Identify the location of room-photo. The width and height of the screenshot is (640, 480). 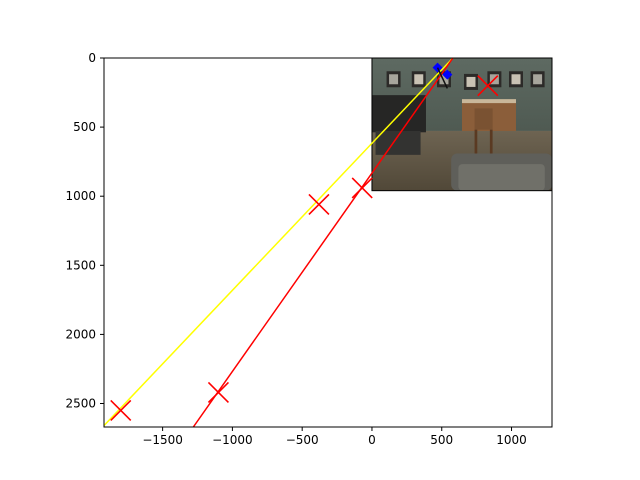
(462, 124).